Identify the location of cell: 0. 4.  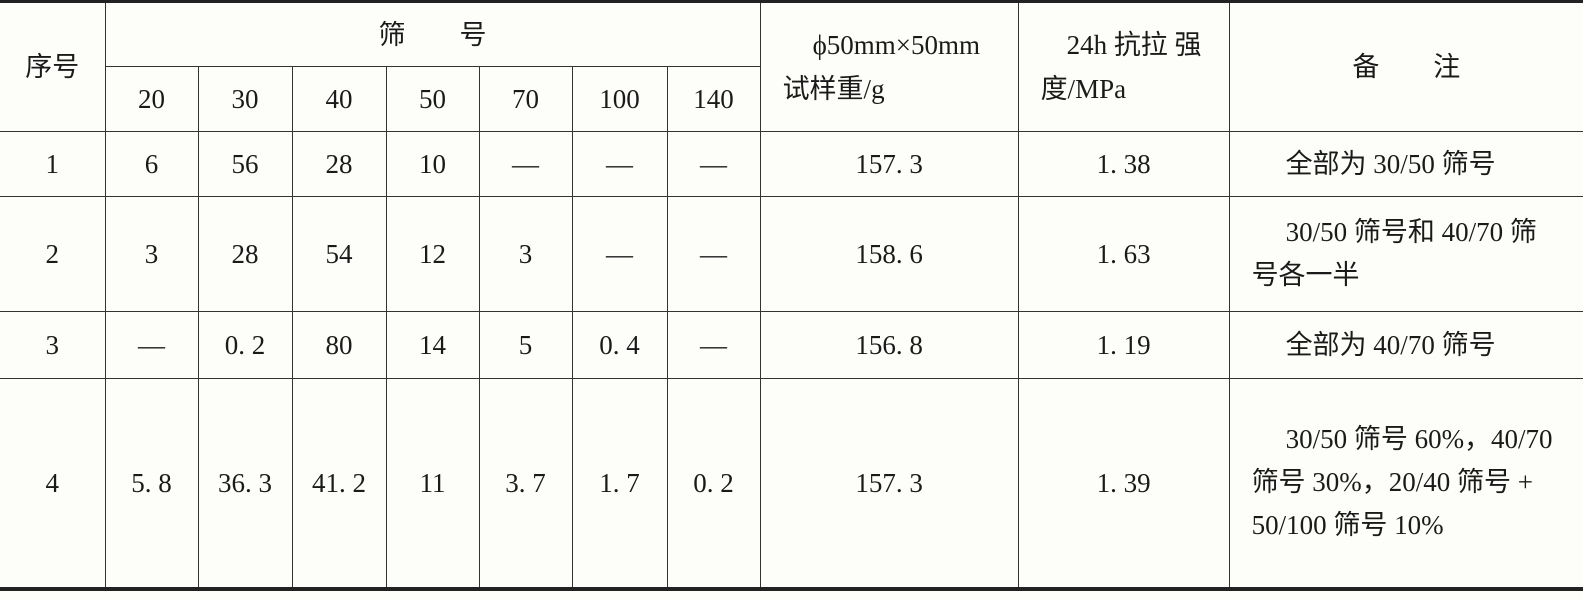
(619, 345).